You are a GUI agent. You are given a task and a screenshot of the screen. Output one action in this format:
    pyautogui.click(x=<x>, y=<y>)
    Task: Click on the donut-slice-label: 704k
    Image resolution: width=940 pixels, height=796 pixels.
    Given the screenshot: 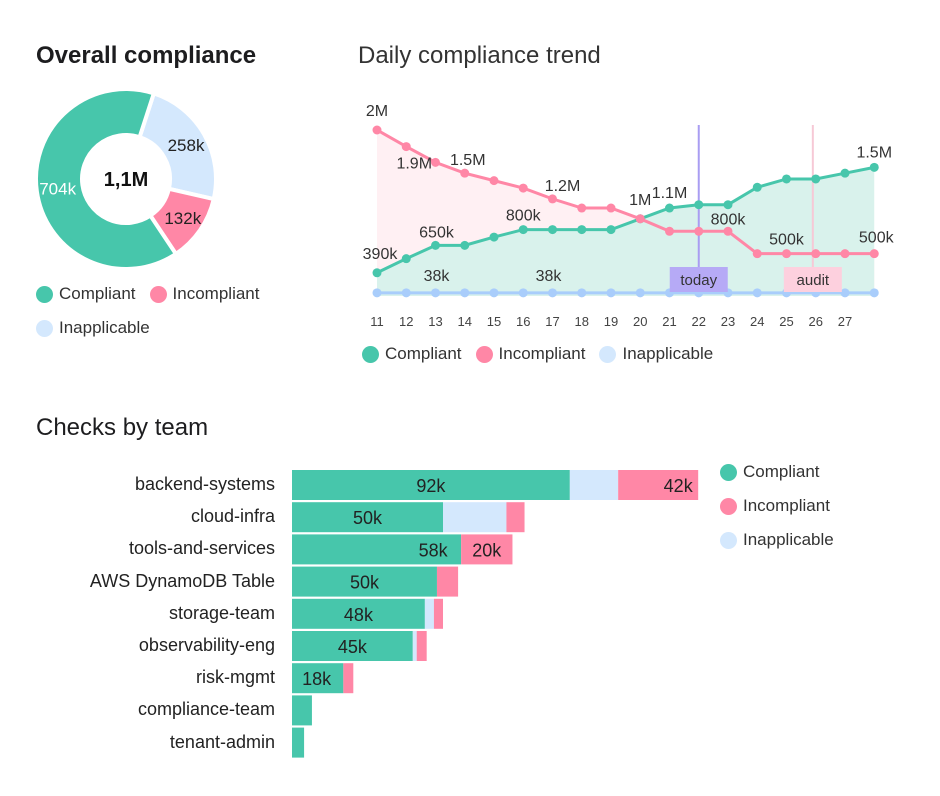 What is the action you would take?
    pyautogui.click(x=57, y=188)
    